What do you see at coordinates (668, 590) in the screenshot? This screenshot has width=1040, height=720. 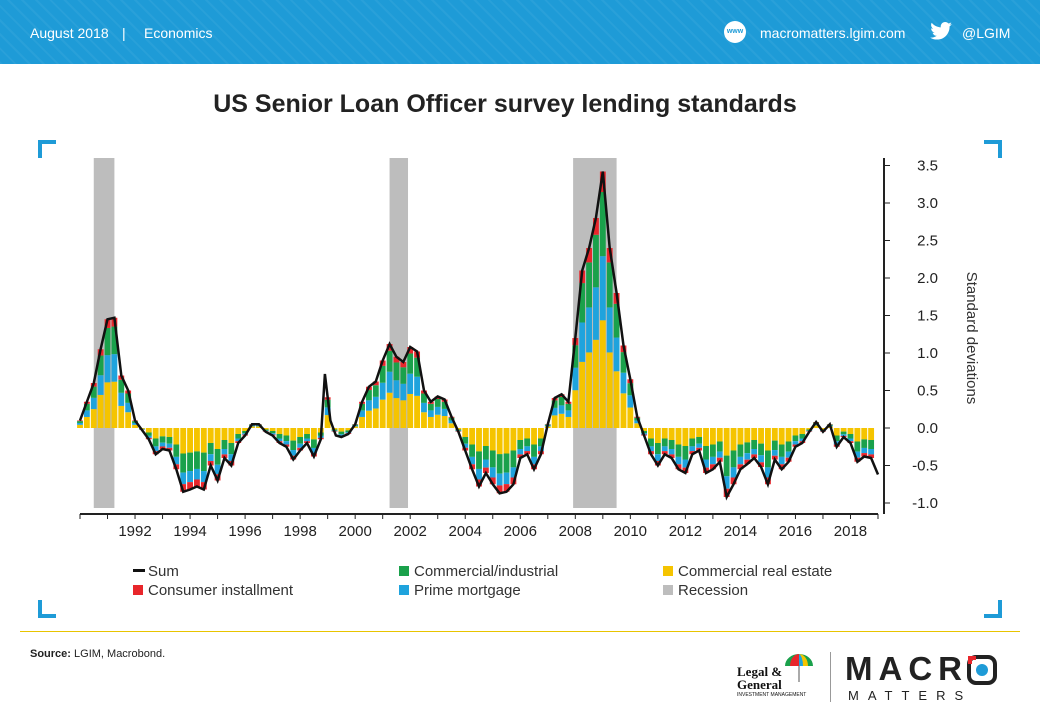 I see `legend-recession-swatch` at bounding box center [668, 590].